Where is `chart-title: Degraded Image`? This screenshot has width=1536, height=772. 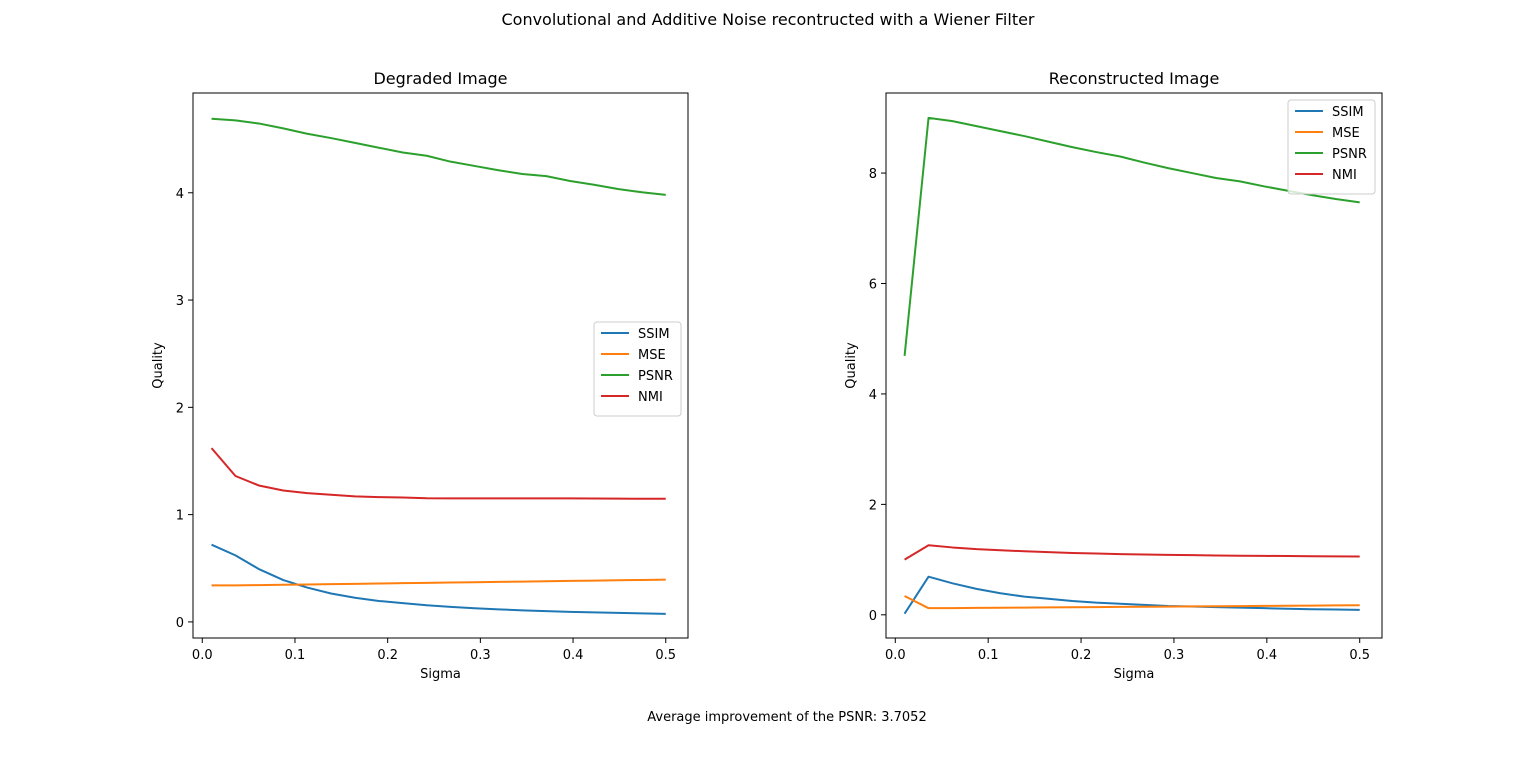 chart-title: Degraded Image is located at coordinates (440, 78).